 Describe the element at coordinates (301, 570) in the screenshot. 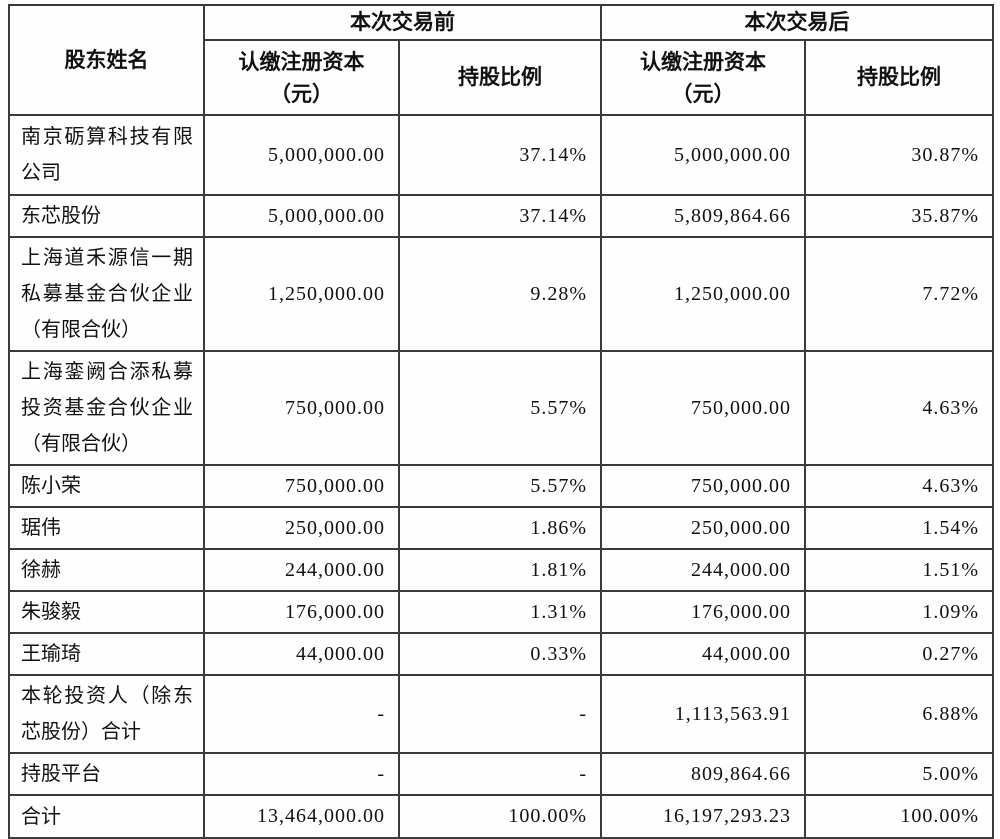

I see `before-capital-cell: 244,000.00` at that location.